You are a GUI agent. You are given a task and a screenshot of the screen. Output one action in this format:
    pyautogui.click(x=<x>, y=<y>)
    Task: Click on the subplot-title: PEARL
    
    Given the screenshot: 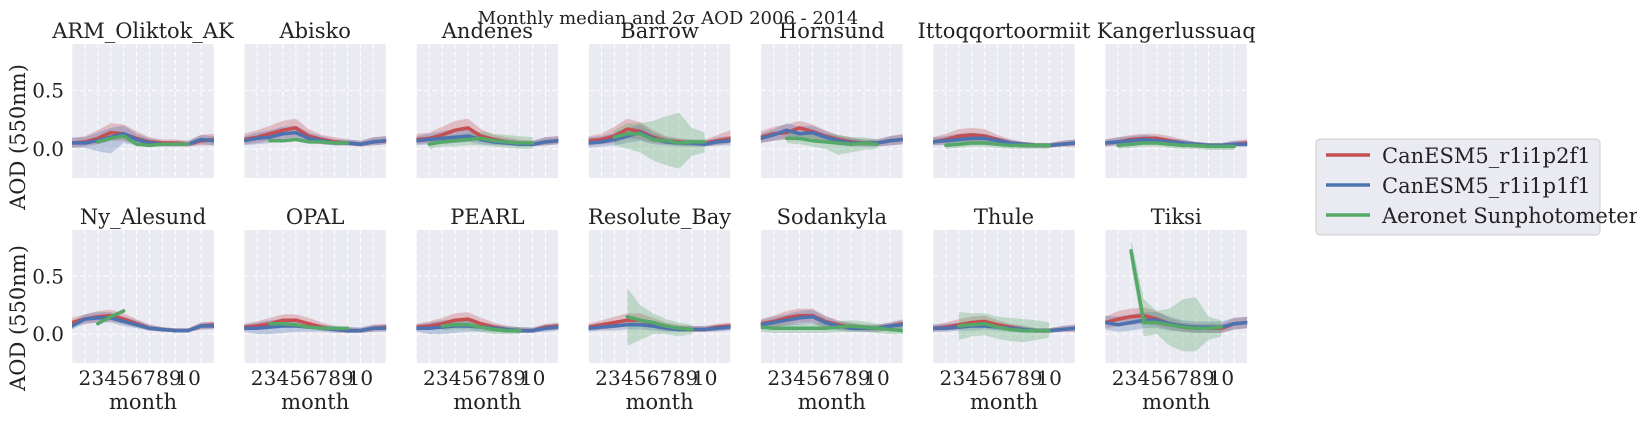 What is the action you would take?
    pyautogui.click(x=487, y=217)
    